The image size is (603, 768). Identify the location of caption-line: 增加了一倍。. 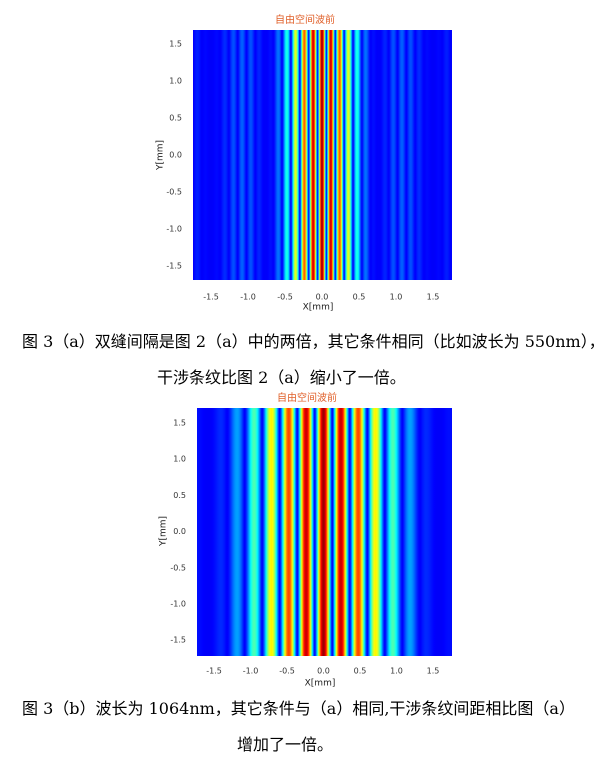
(285, 744).